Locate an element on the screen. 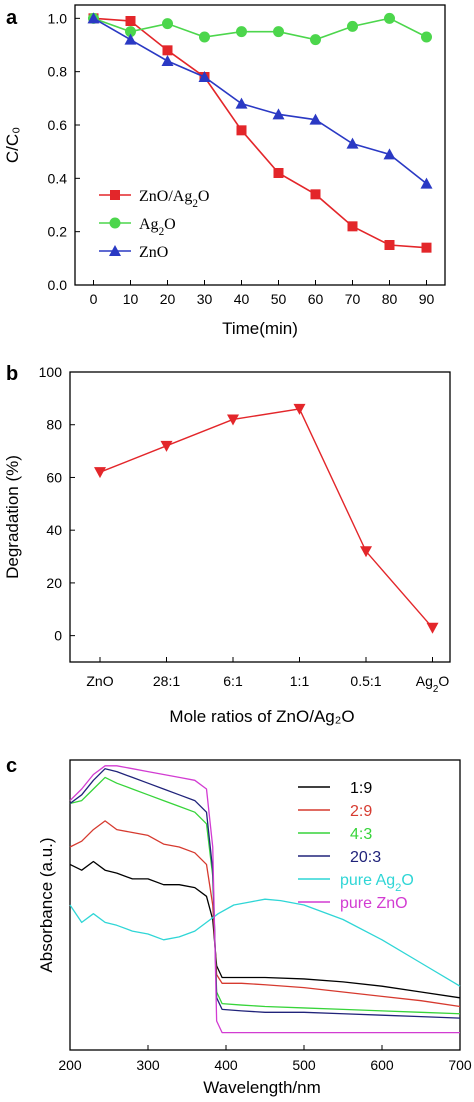 The width and height of the screenshot is (474, 1102). panel-c-letter: c is located at coordinates (11, 766).